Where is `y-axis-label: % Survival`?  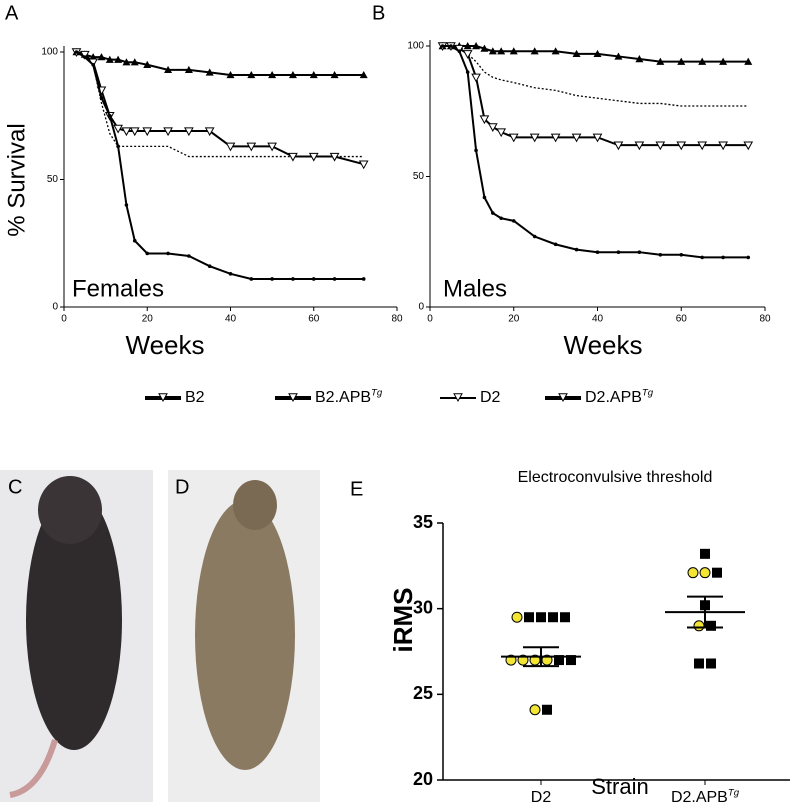 y-axis-label: % Survival is located at coordinates (16, 179).